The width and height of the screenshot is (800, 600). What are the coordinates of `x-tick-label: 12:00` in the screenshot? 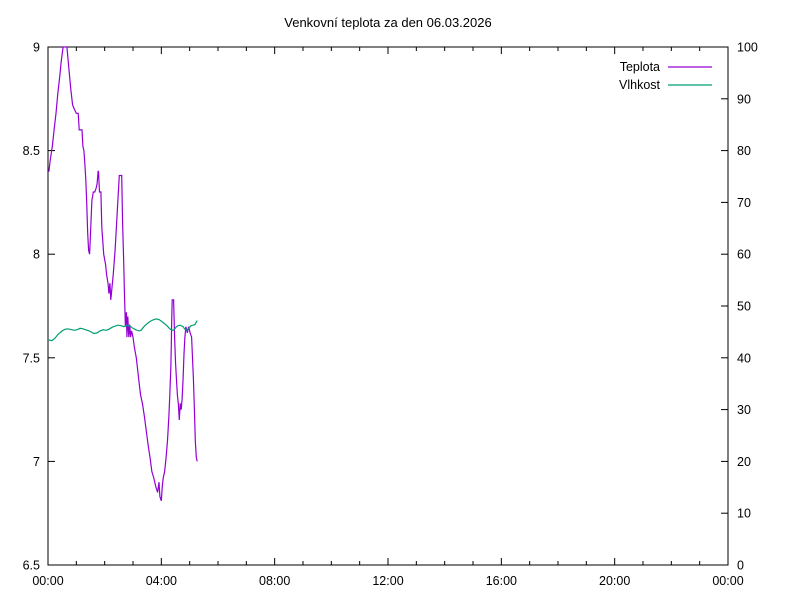 It's located at (387, 581).